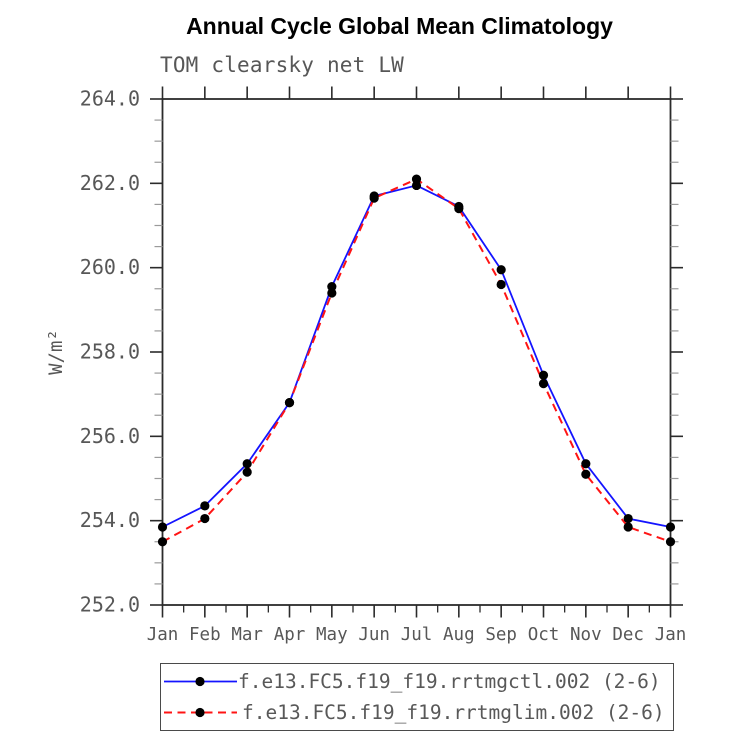 The image size is (733, 737). Describe the element at coordinates (399, 26) in the screenshot. I see `chart-title: Annual Cycle Global Mean Climatology` at that location.